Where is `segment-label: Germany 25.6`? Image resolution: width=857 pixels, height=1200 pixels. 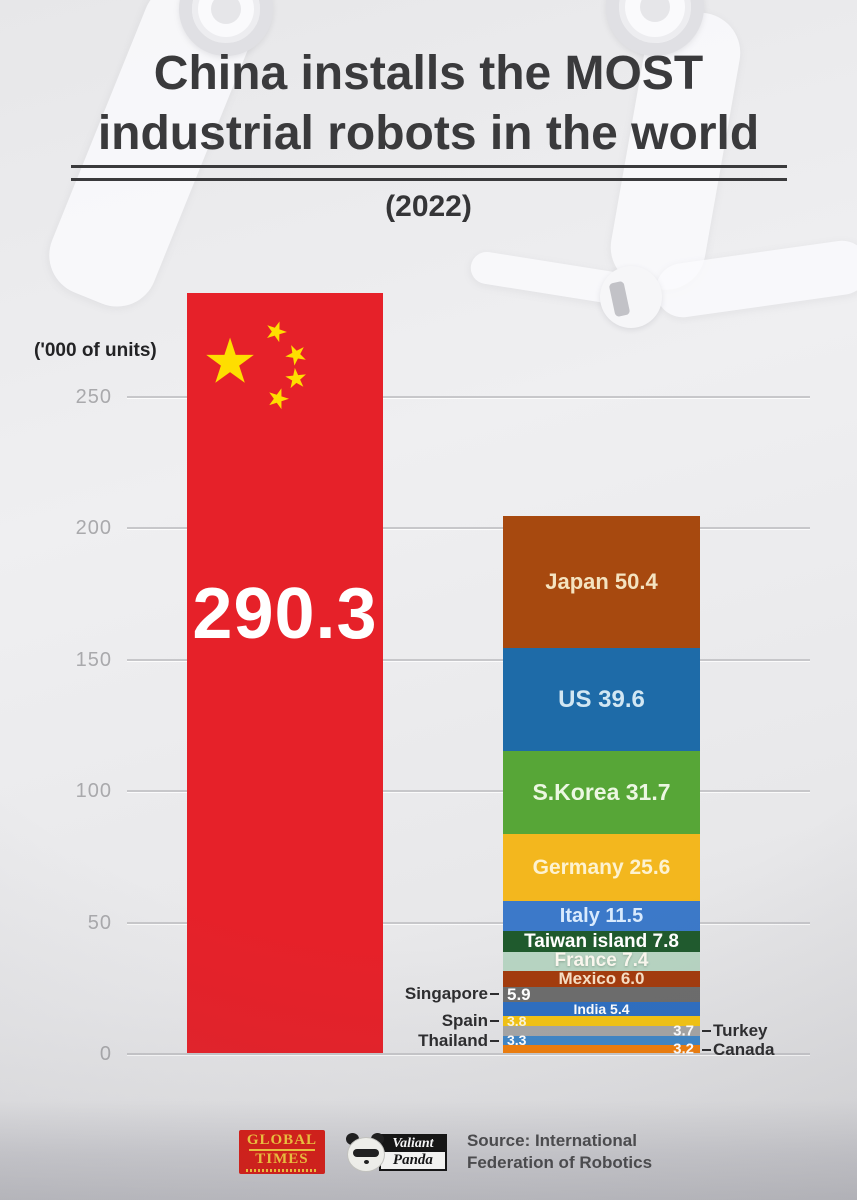 segment-label: Germany 25.6 is located at coordinates (601, 867).